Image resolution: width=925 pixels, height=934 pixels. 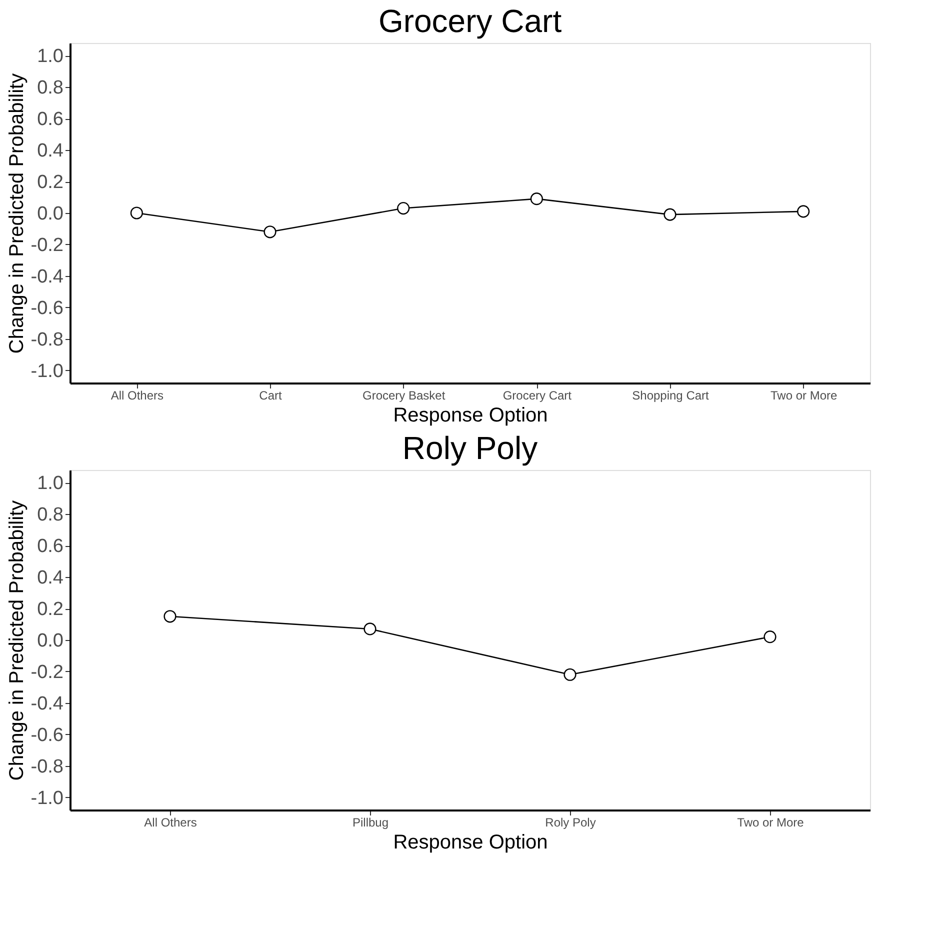 What do you see at coordinates (470, 448) in the screenshot?
I see `chart-title: Roly Poly` at bounding box center [470, 448].